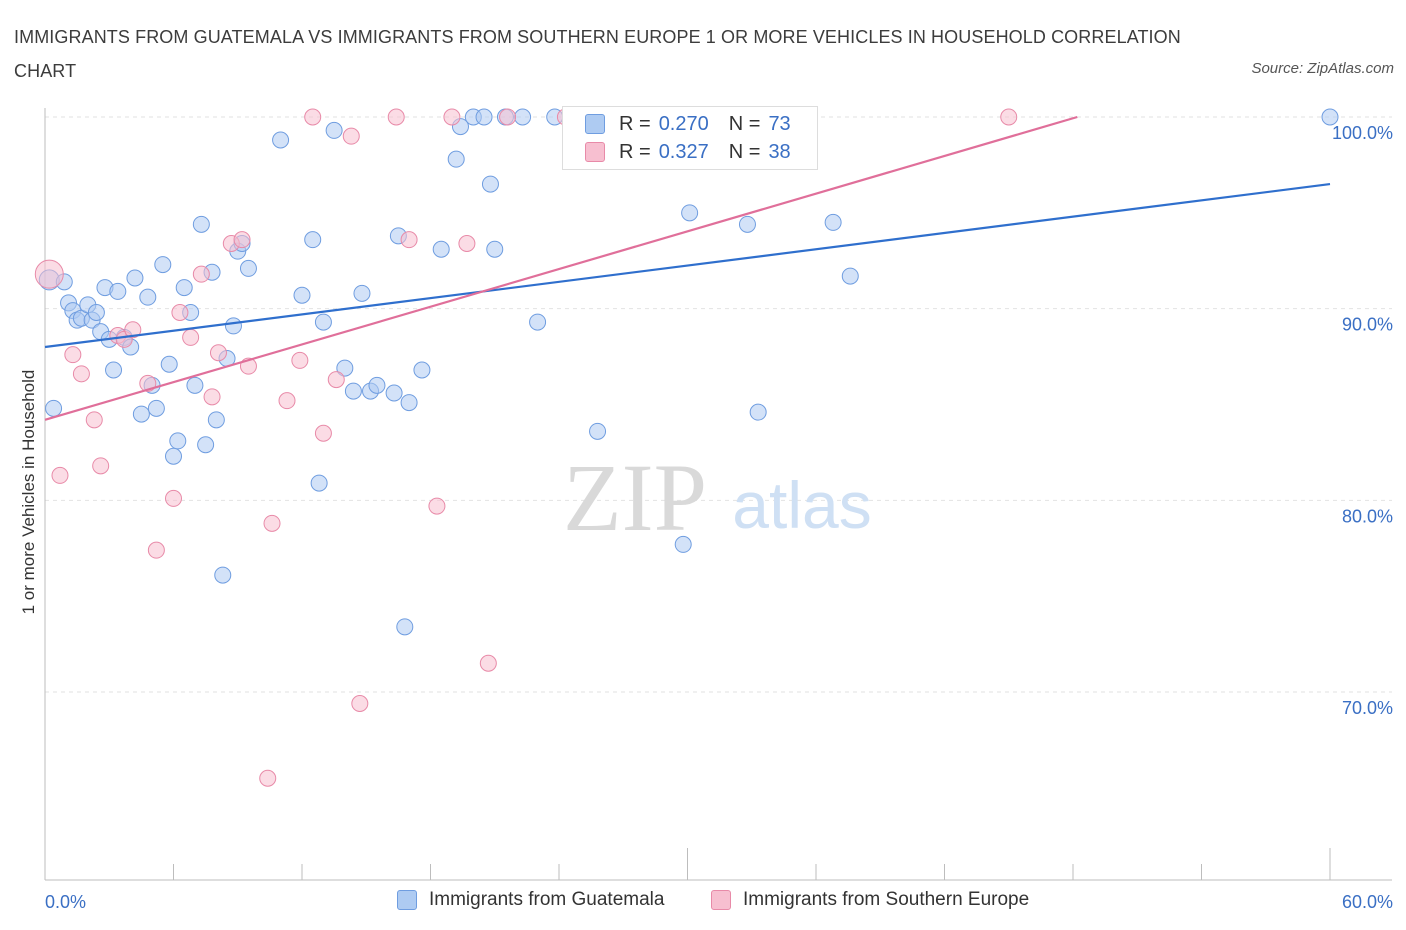  I want to click on legend-row-guatemala: R = 0.270 N = 73, so click(688, 124).